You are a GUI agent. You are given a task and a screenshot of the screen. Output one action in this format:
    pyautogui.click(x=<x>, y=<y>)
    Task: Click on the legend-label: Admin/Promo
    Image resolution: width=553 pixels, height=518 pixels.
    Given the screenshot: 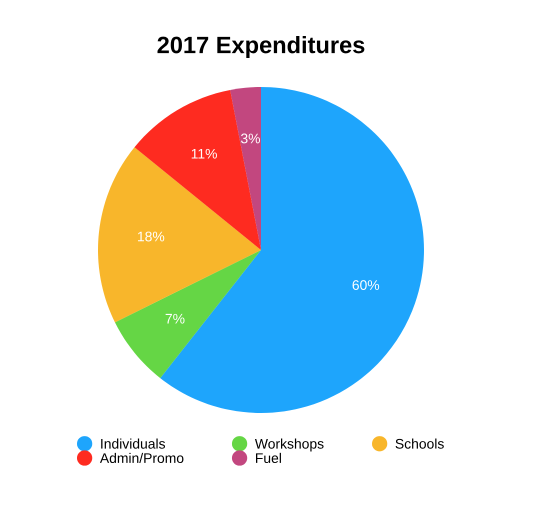 What is the action you would take?
    pyautogui.click(x=142, y=458)
    